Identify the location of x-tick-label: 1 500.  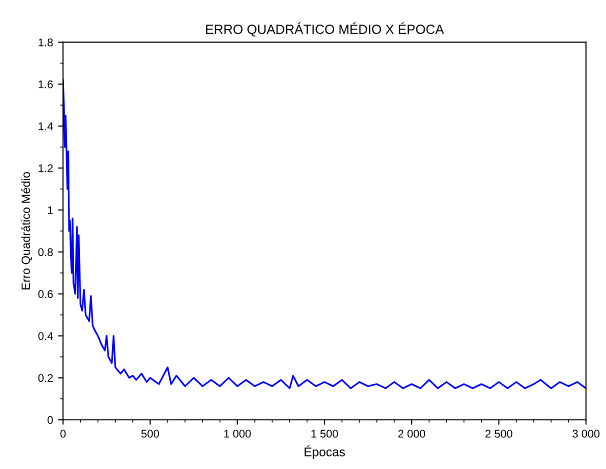
(324, 434).